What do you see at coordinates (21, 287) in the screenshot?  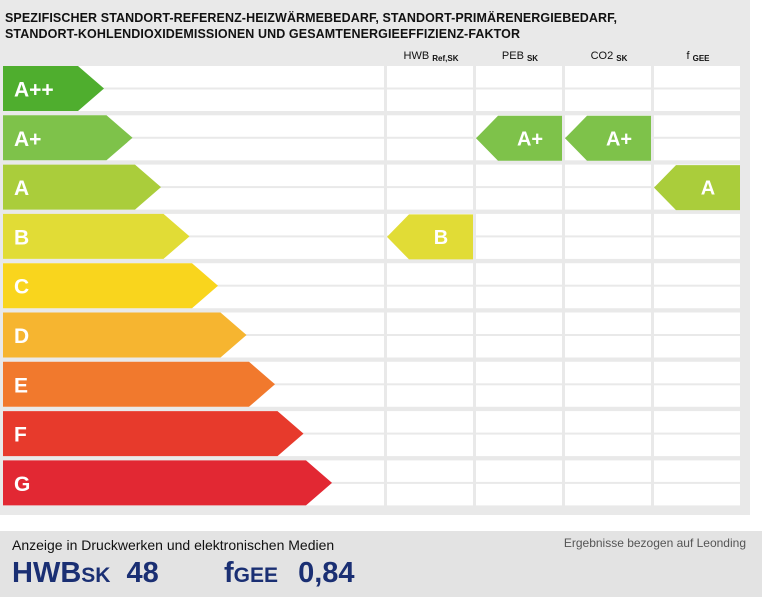 I see `class-label-c: C` at bounding box center [21, 287].